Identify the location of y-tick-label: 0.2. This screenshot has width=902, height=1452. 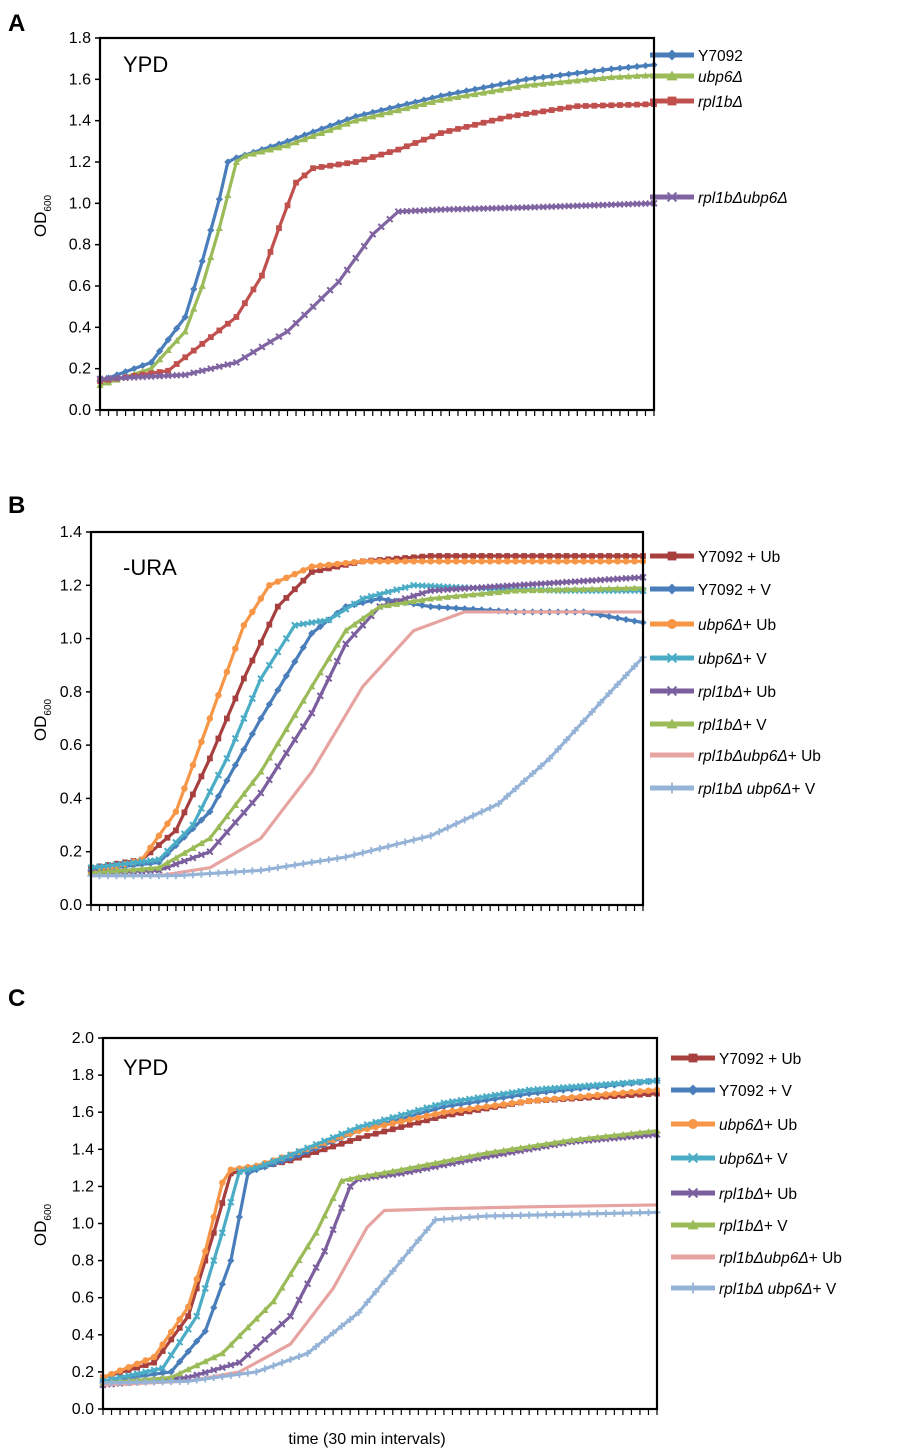
(80, 369).